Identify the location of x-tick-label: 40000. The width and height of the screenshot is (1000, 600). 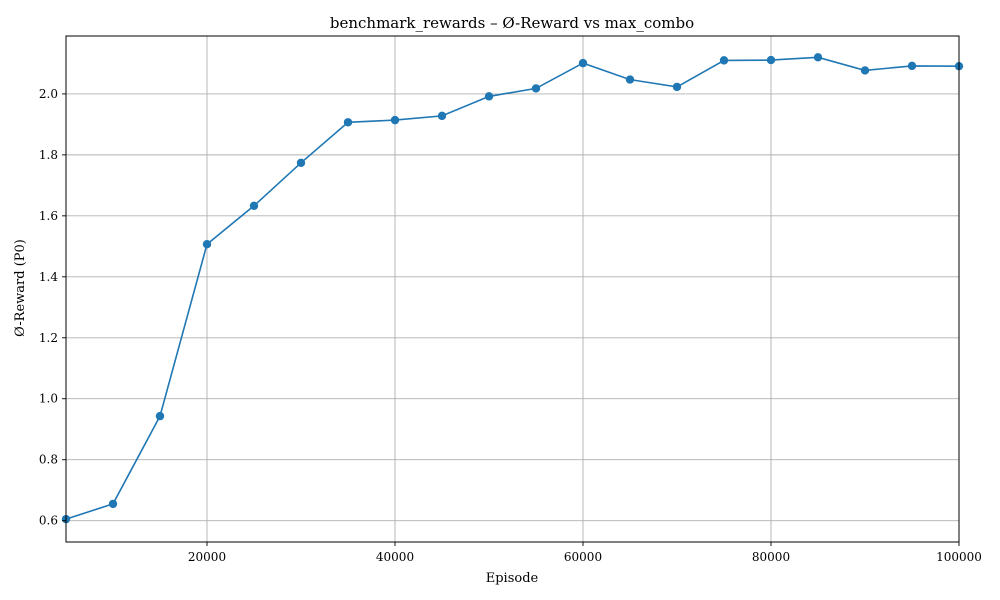
(395, 557).